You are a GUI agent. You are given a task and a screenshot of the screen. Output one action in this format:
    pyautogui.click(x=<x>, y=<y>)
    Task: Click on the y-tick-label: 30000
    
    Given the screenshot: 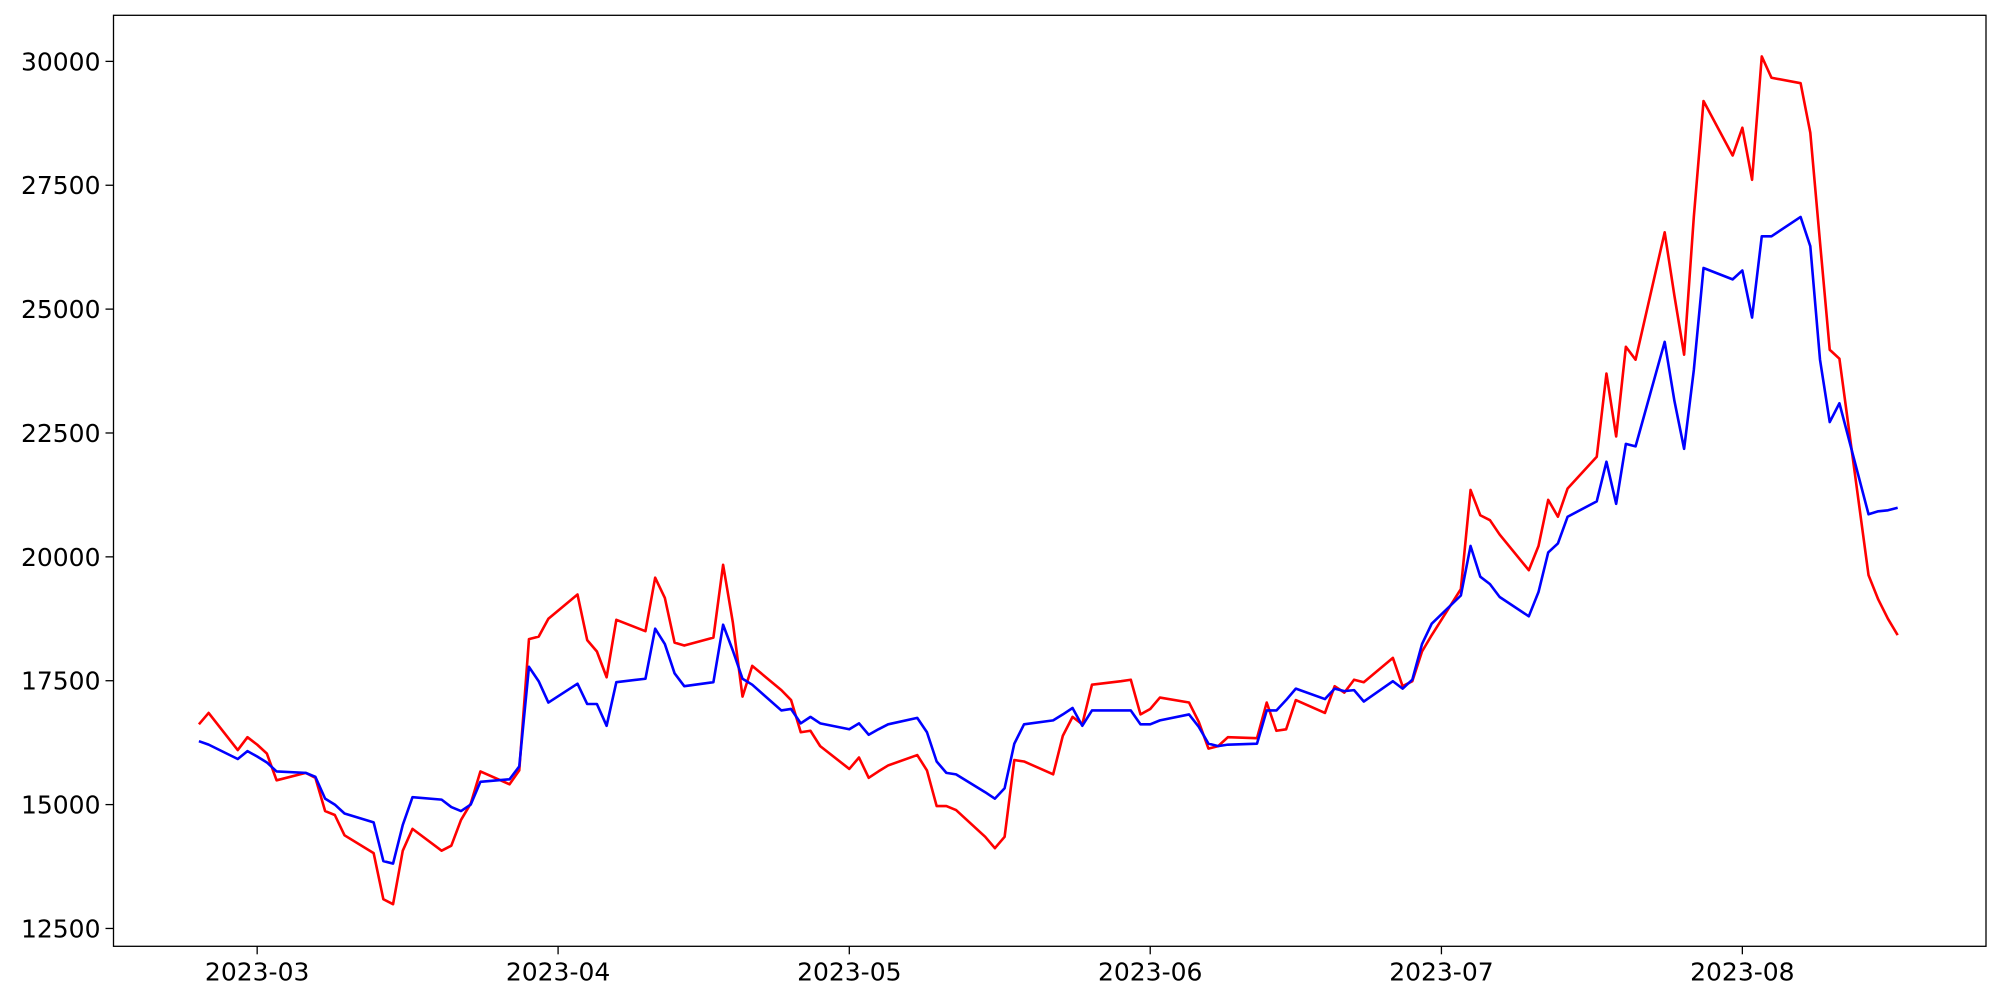 What is the action you would take?
    pyautogui.click(x=61, y=61)
    